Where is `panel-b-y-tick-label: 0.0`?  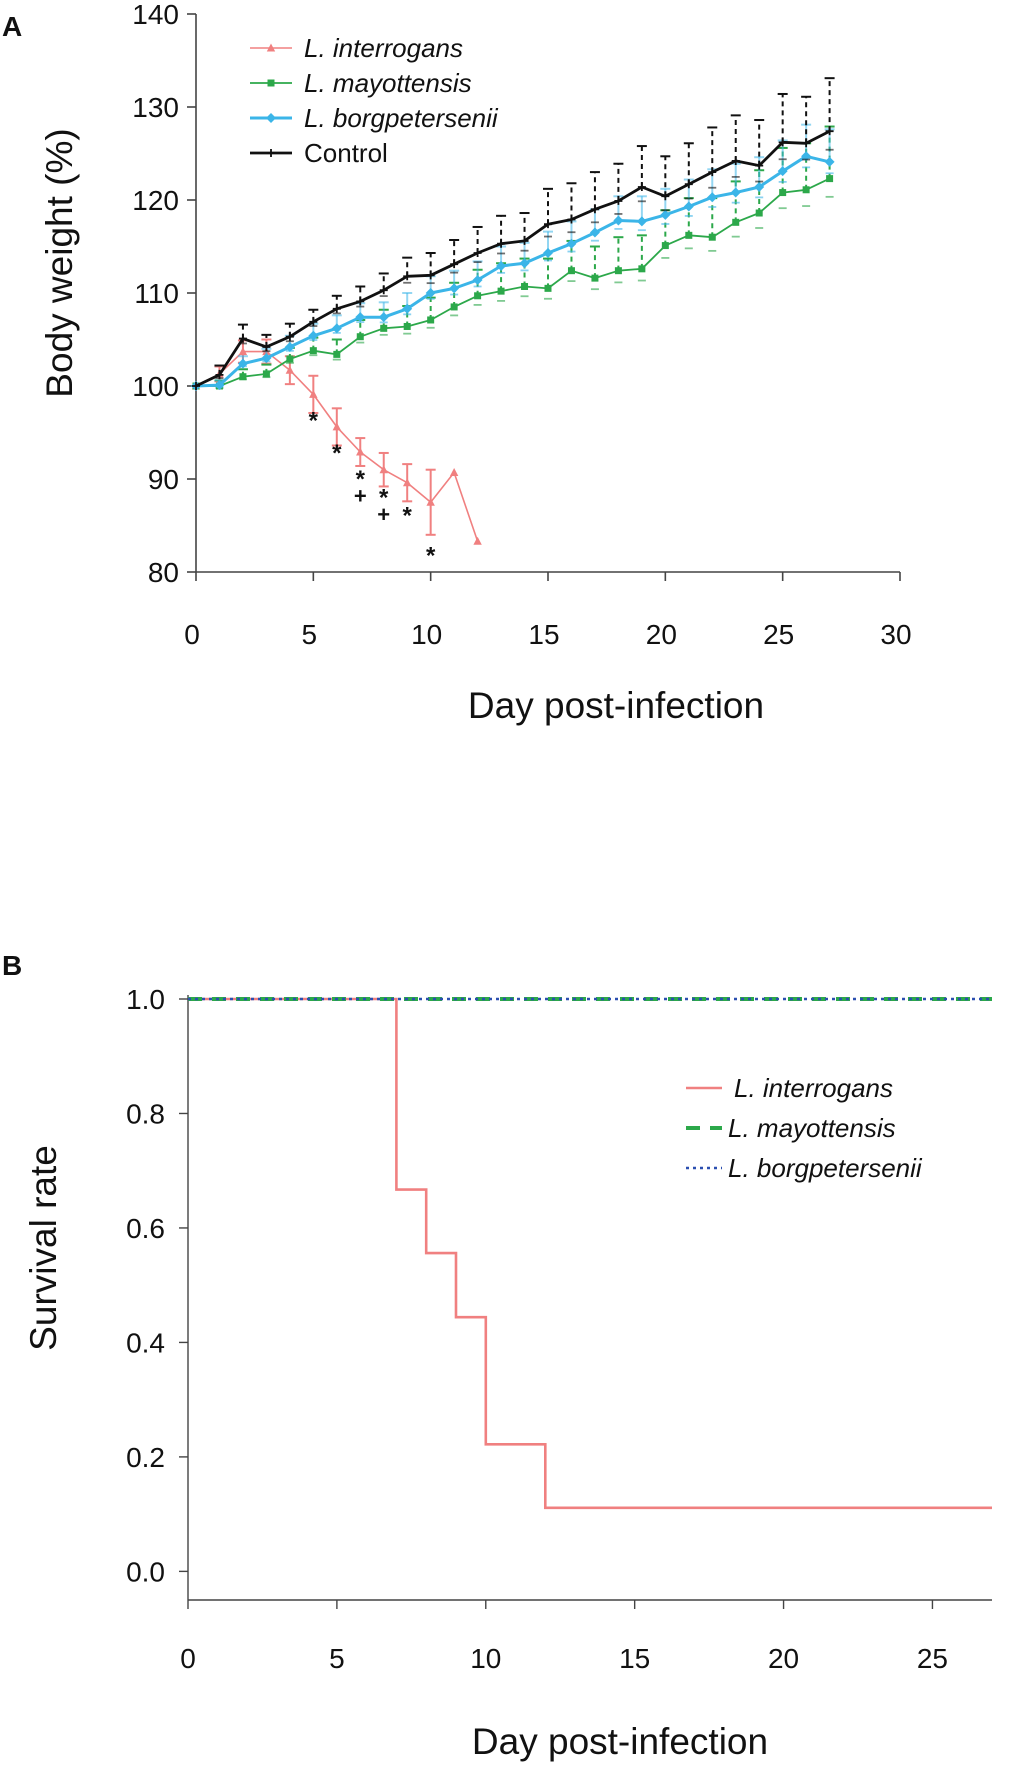 panel-b-y-tick-label: 0.0 is located at coordinates (145, 1571).